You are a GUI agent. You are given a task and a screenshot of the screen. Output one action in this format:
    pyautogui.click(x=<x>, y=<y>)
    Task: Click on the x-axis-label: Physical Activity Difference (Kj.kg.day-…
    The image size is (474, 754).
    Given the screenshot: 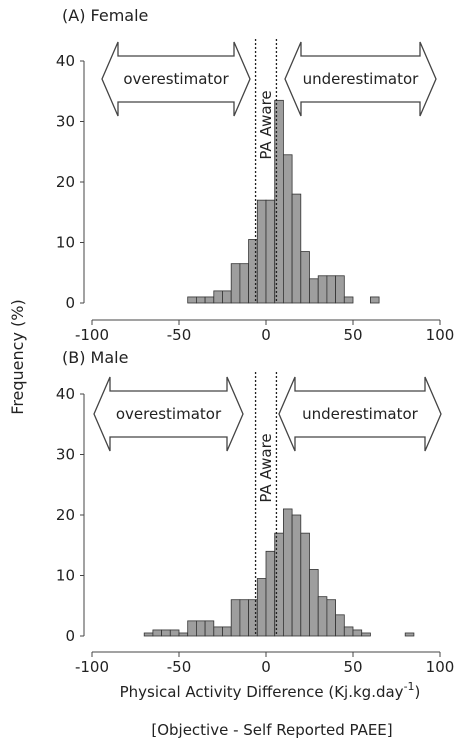 What is the action you would take?
    pyautogui.click(x=270, y=690)
    